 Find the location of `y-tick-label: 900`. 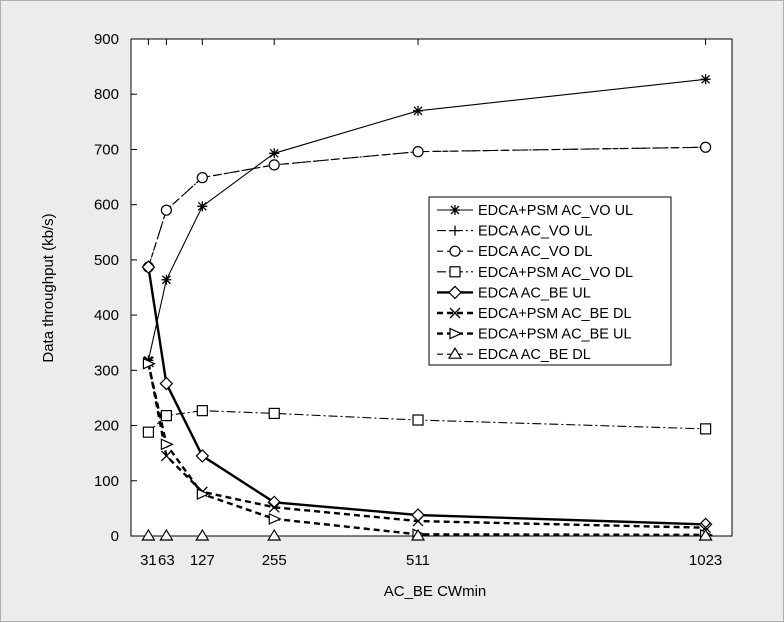

y-tick-label: 900 is located at coordinates (106, 39).